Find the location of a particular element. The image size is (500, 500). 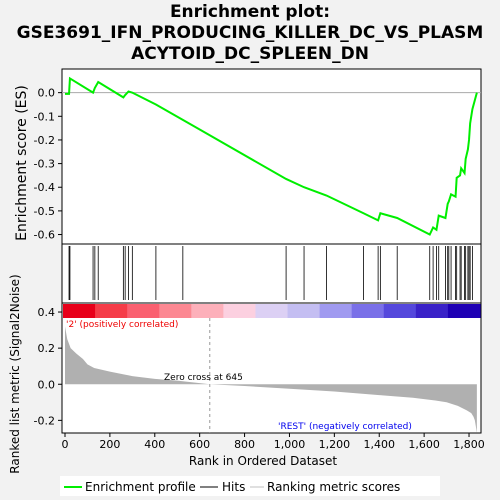

legend-hits-label: Hits is located at coordinates (233, 487).